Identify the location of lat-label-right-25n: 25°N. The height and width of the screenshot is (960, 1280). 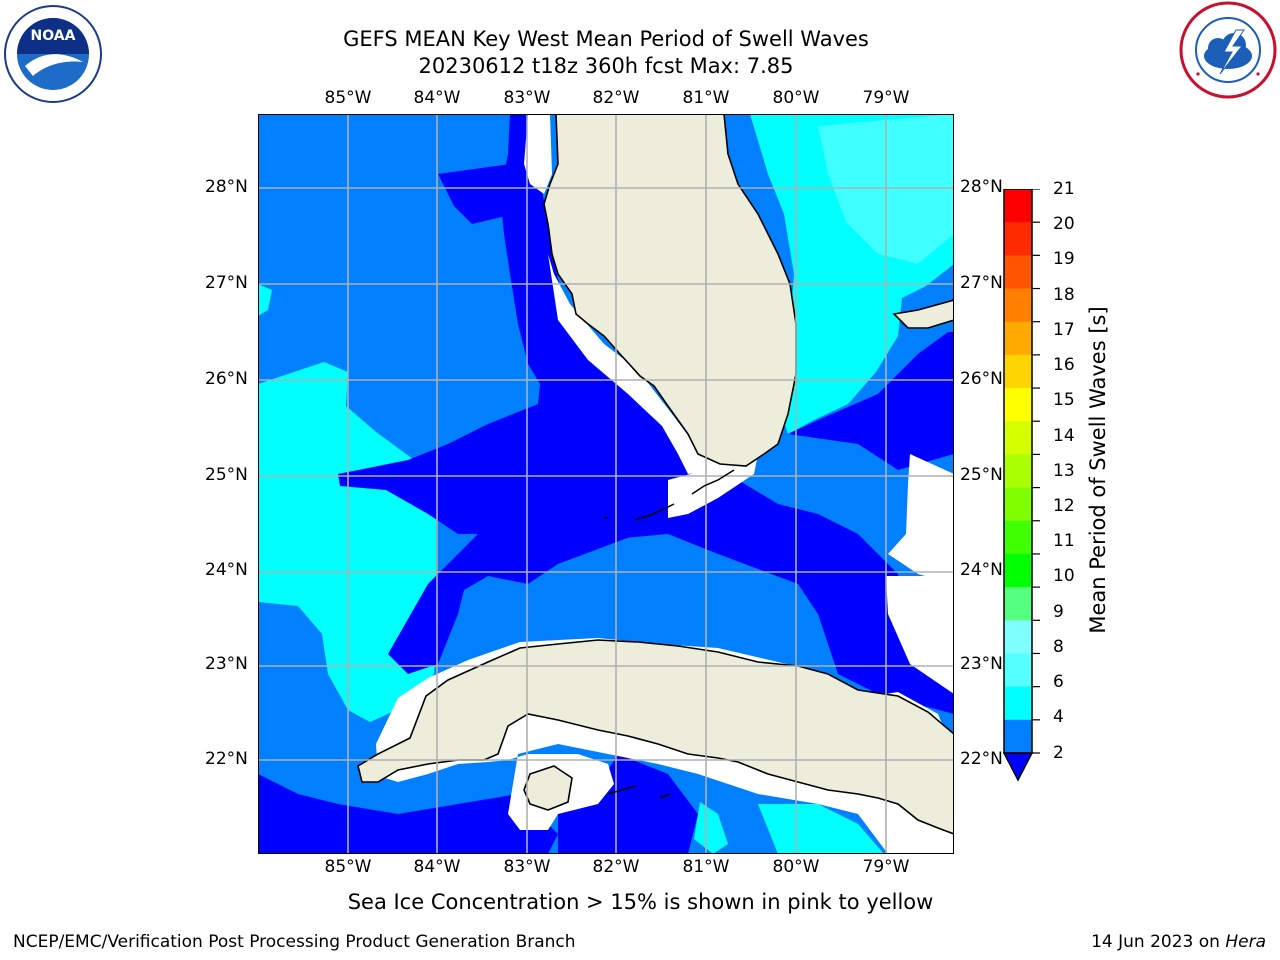
(981, 475).